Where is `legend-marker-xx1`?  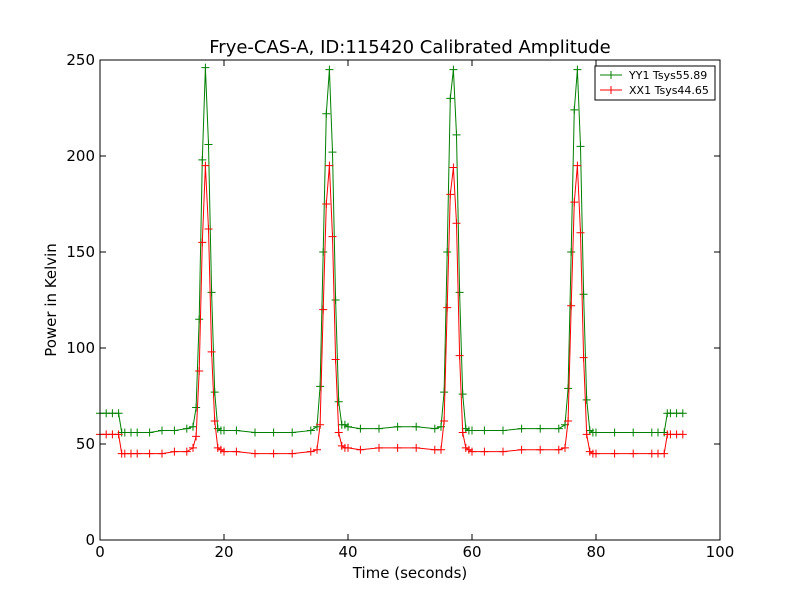
legend-marker-xx1 is located at coordinates (611, 90).